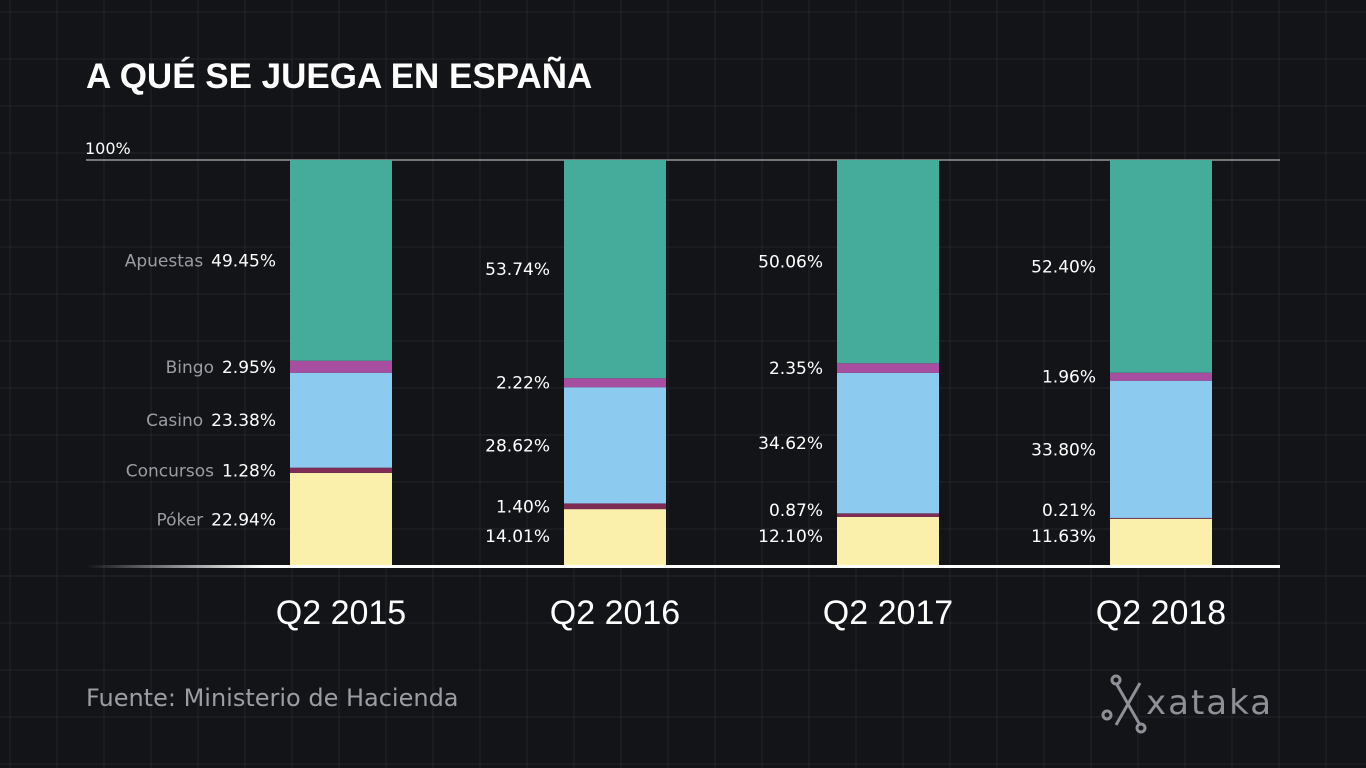 This screenshot has height=768, width=1366. What do you see at coordinates (796, 511) in the screenshot?
I see `value-label-concursos-3: 0.87%` at bounding box center [796, 511].